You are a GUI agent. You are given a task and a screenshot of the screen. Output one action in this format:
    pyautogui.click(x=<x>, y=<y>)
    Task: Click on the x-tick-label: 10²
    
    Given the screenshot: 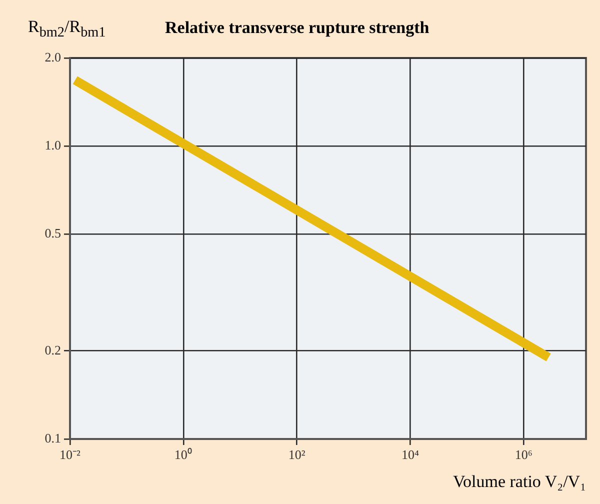 What is the action you would take?
    pyautogui.click(x=297, y=454)
    